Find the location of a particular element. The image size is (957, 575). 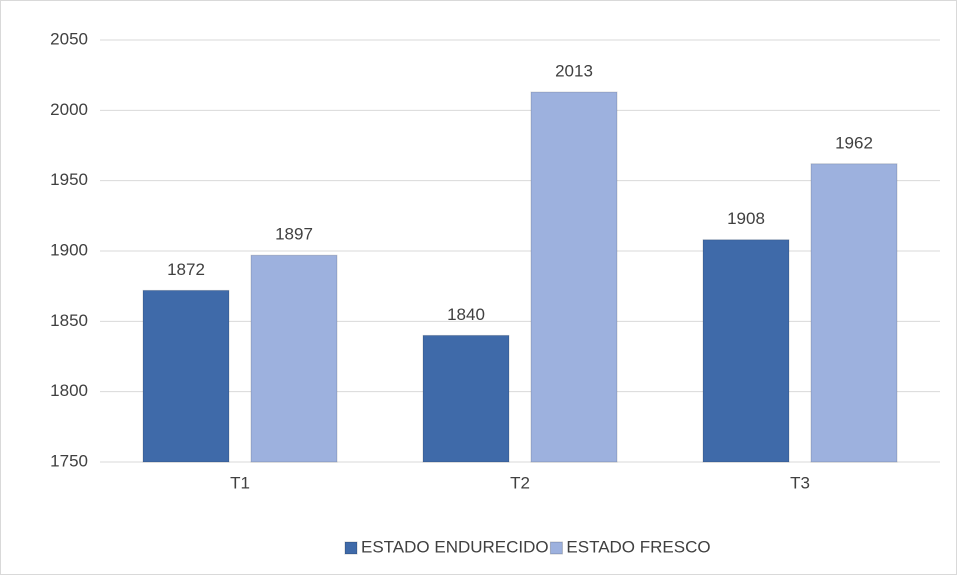

data-label: 2013 is located at coordinates (574, 71).